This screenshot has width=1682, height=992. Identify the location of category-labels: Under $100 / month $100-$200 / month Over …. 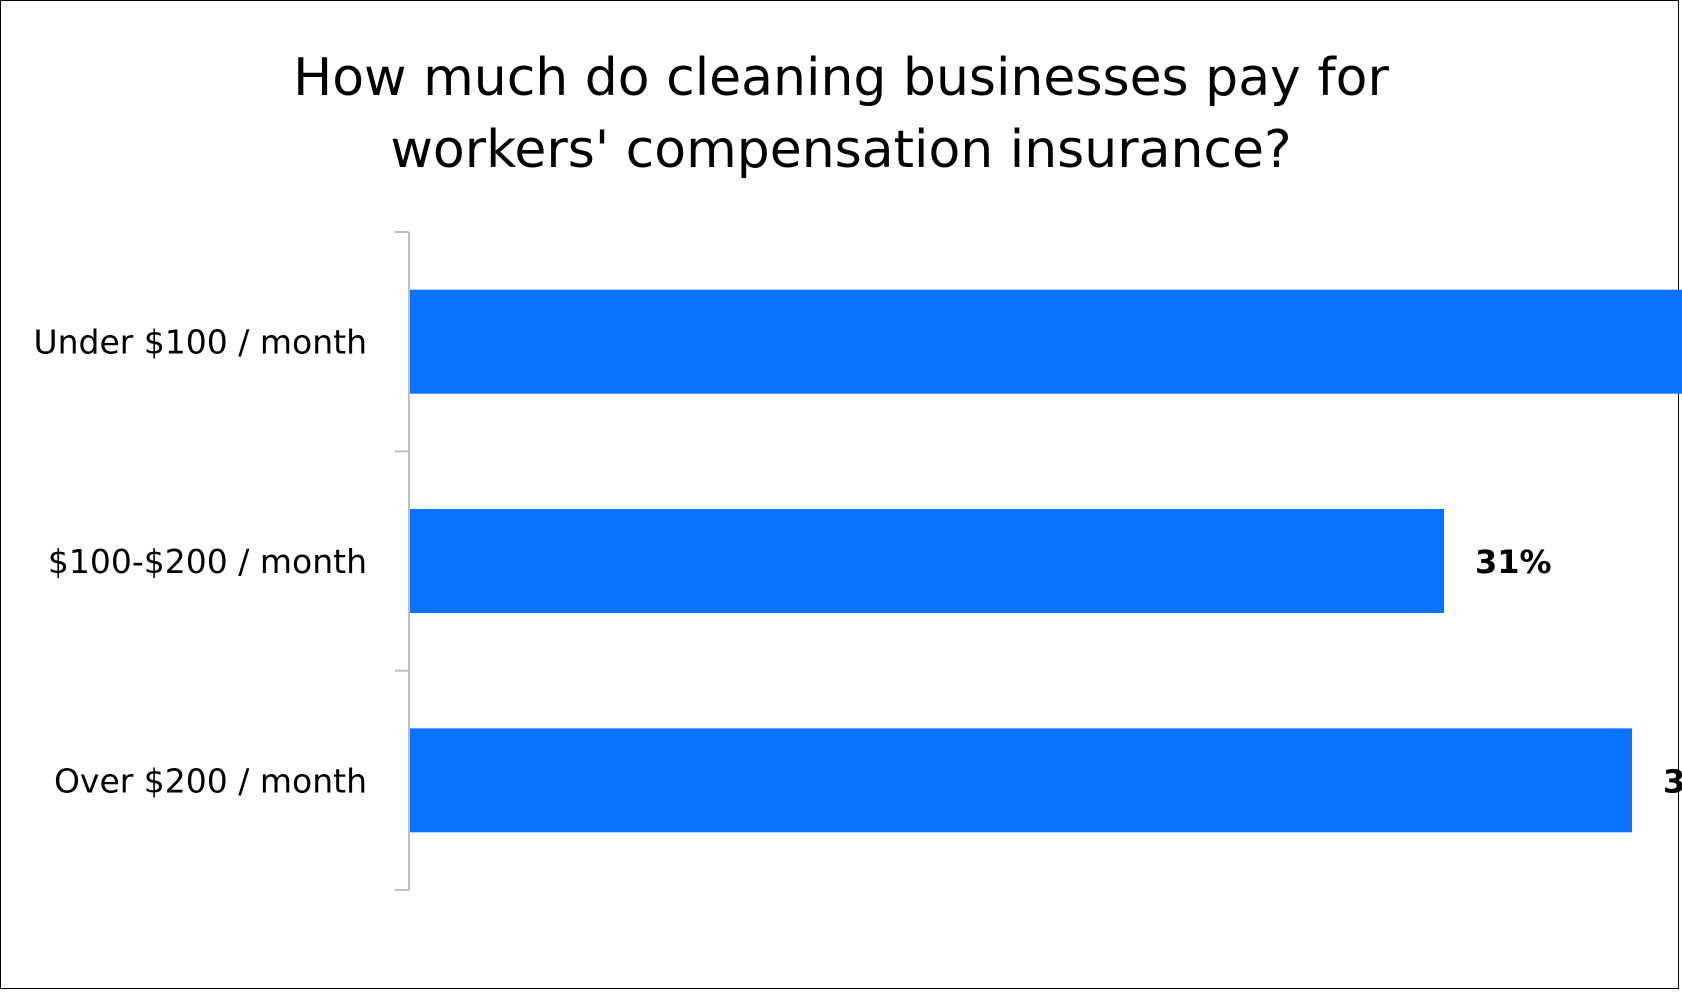
(200, 562).